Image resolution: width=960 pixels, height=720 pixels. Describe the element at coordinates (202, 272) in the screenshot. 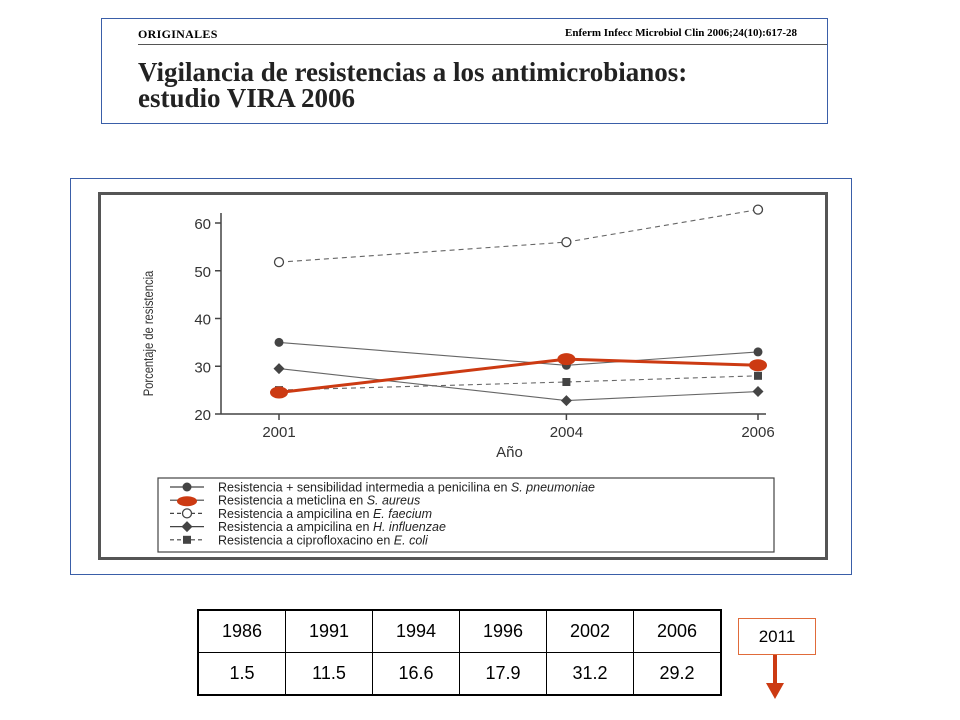

I see `y-tick-label: 50` at that location.